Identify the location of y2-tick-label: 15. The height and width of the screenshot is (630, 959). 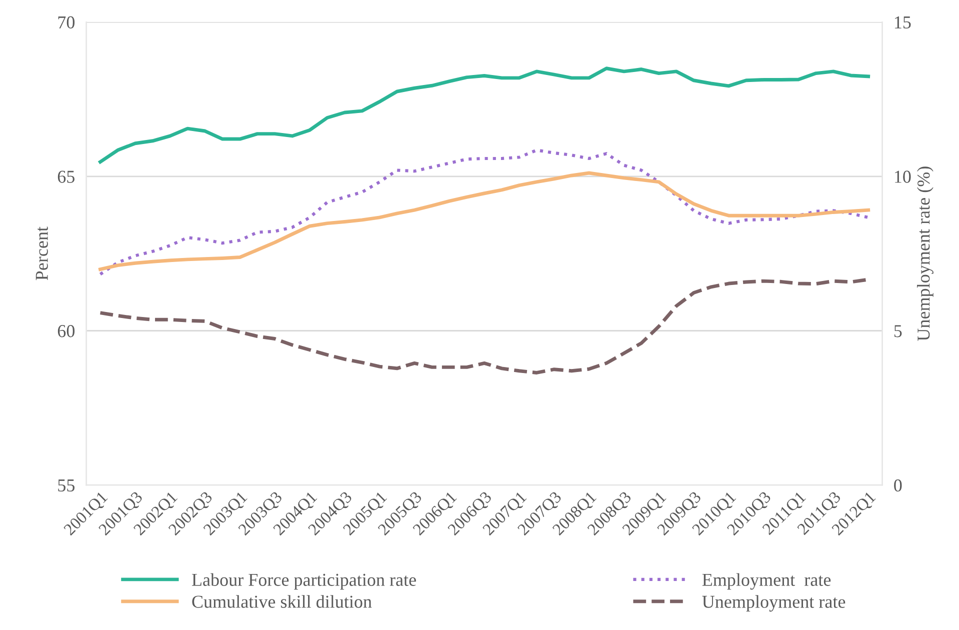
(902, 22).